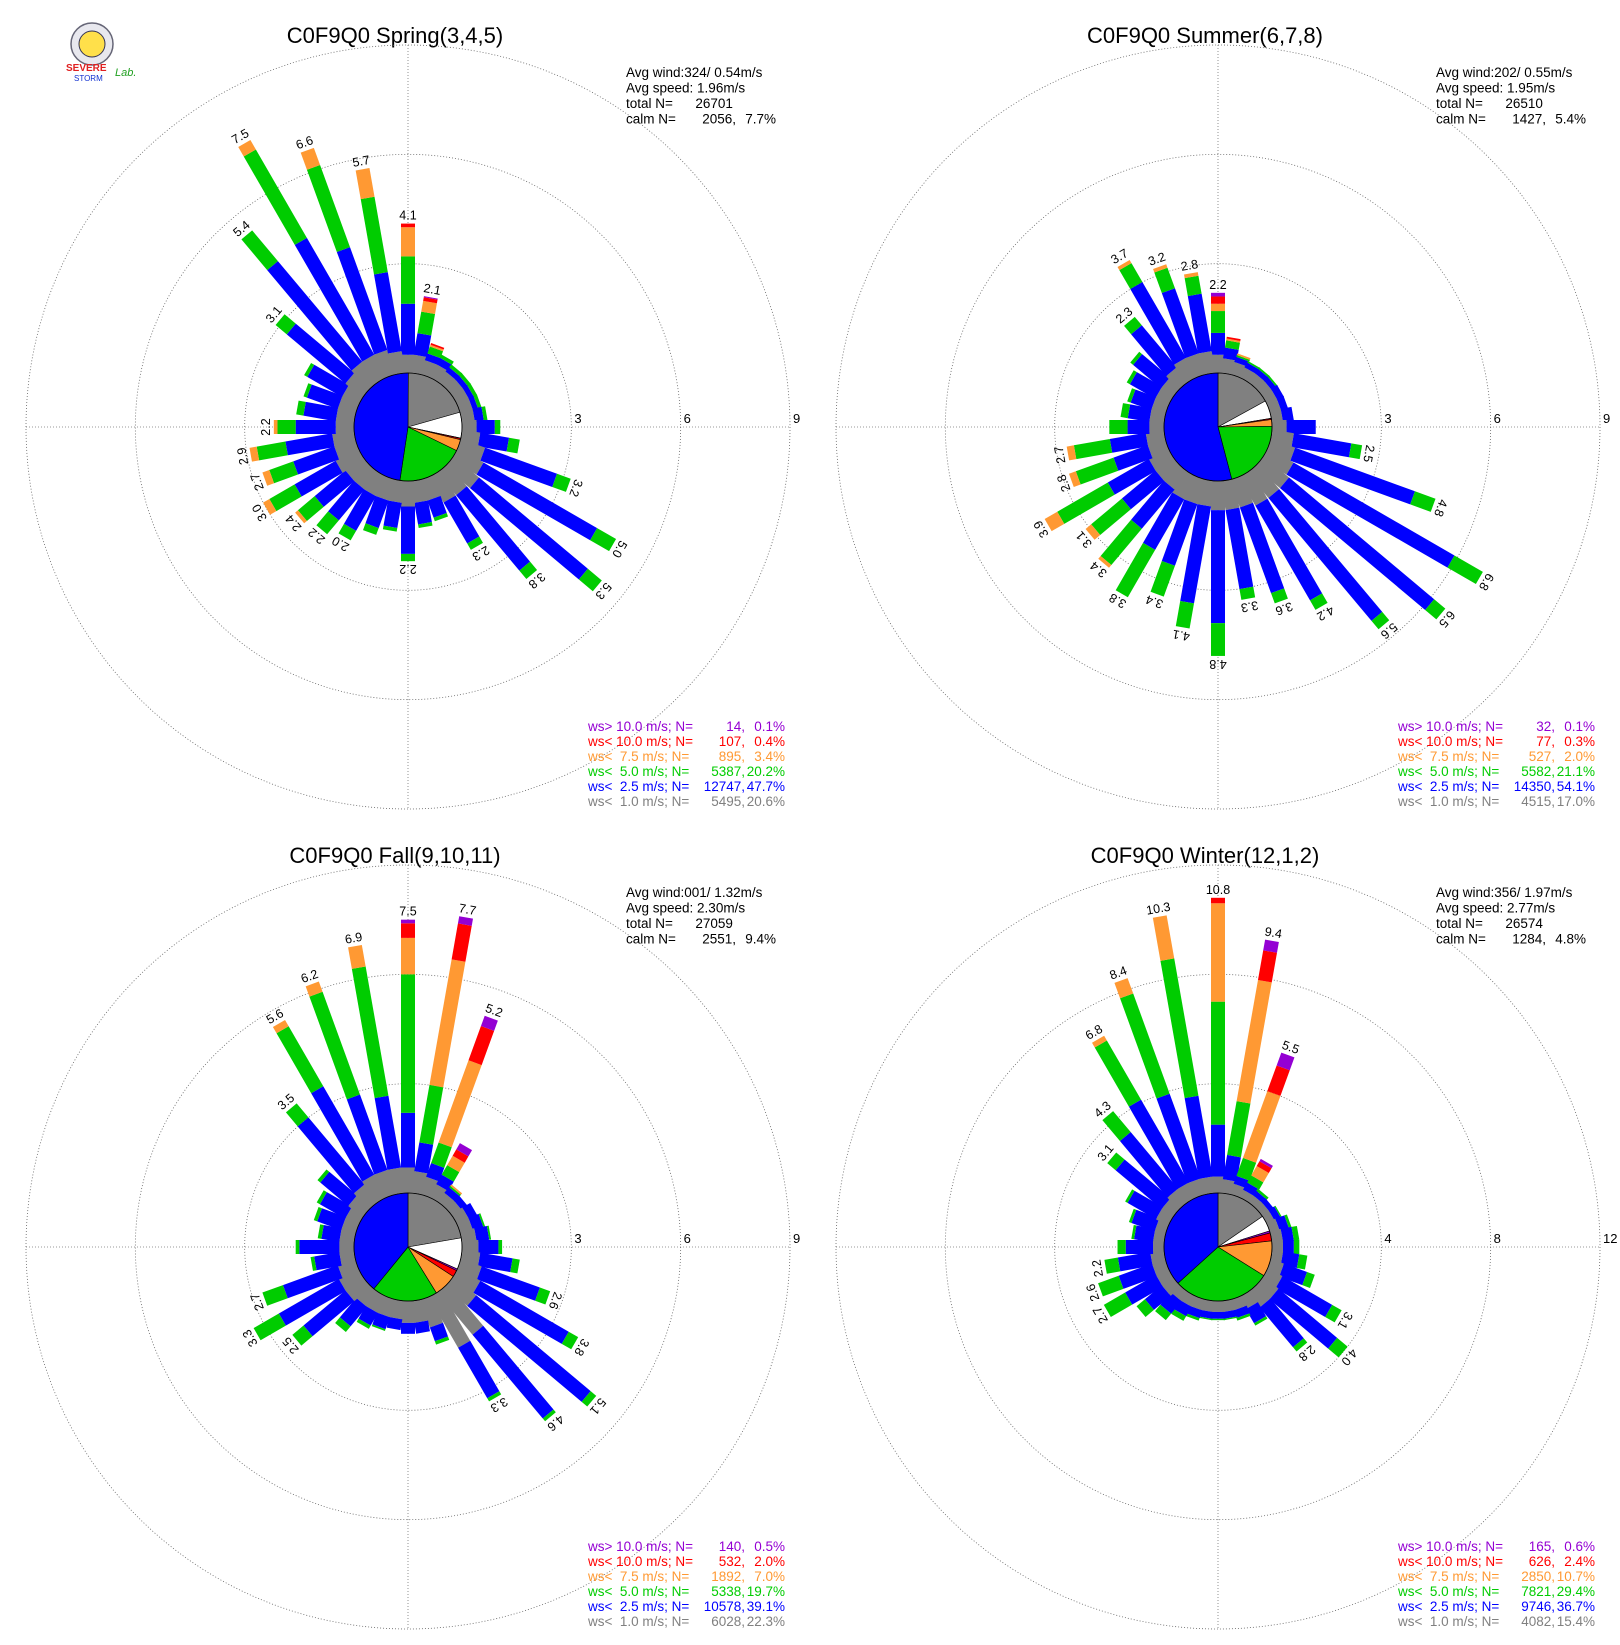  What do you see at coordinates (326, 1105) in the screenshot?
I see `direction-bar: 5.6` at bounding box center [326, 1105].